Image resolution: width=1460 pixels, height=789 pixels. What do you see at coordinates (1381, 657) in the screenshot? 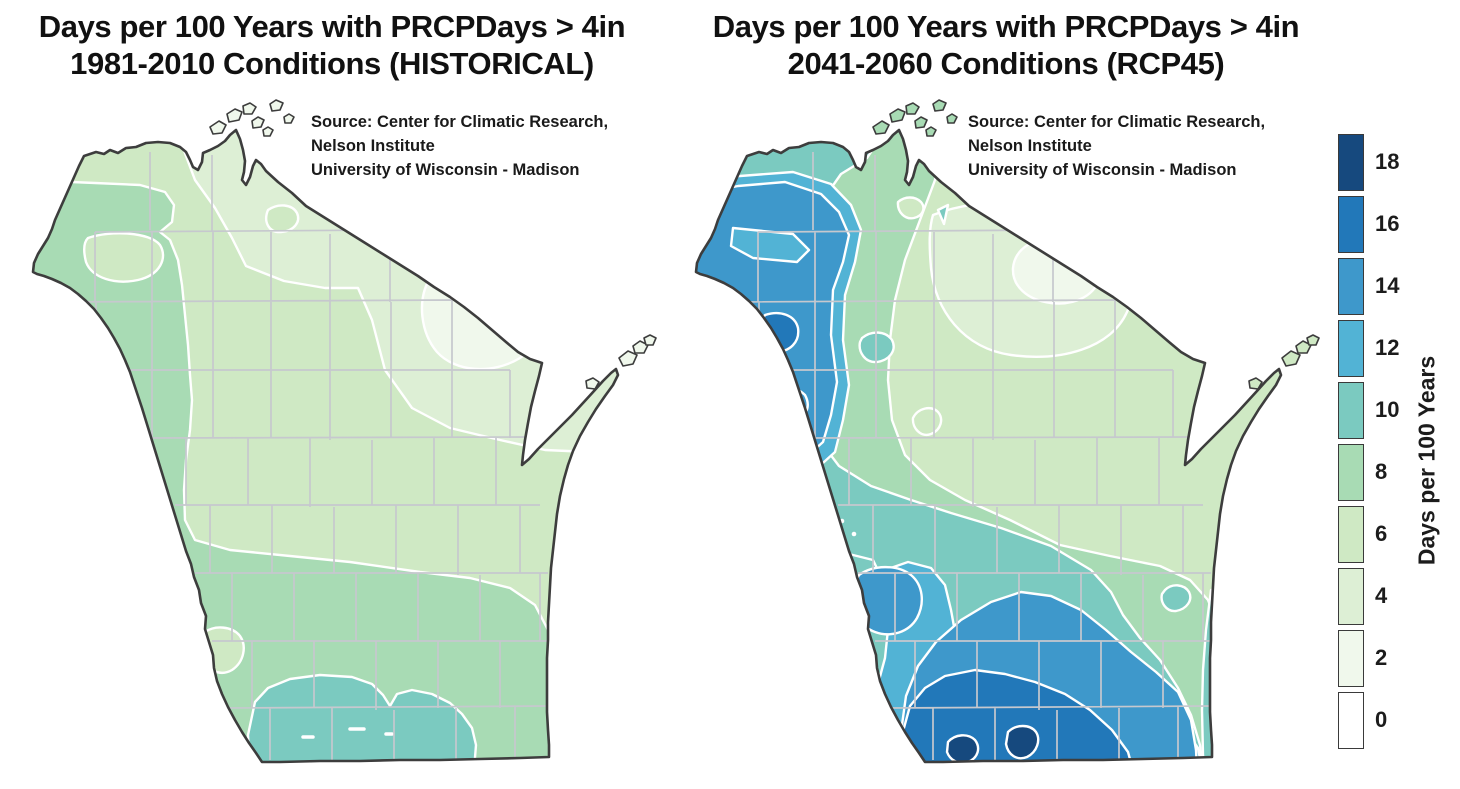
I see `colorbar-tick-label: 2` at bounding box center [1381, 657].